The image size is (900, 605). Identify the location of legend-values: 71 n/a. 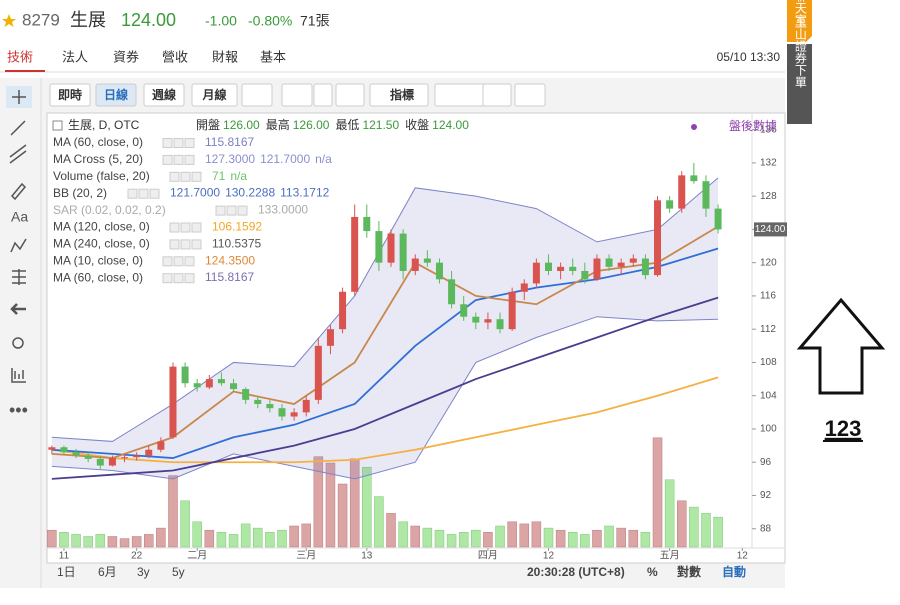
(229, 176).